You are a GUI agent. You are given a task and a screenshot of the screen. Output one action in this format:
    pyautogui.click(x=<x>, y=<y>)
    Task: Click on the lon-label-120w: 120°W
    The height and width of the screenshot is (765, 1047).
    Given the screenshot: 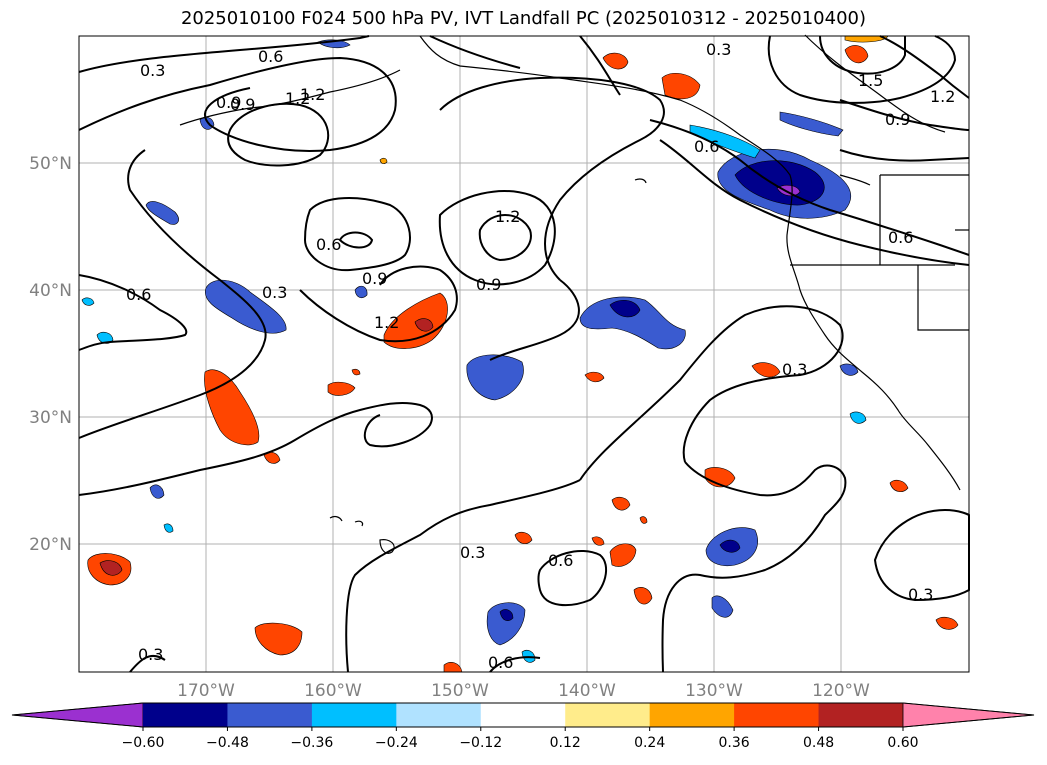 What is the action you would take?
    pyautogui.click(x=841, y=691)
    